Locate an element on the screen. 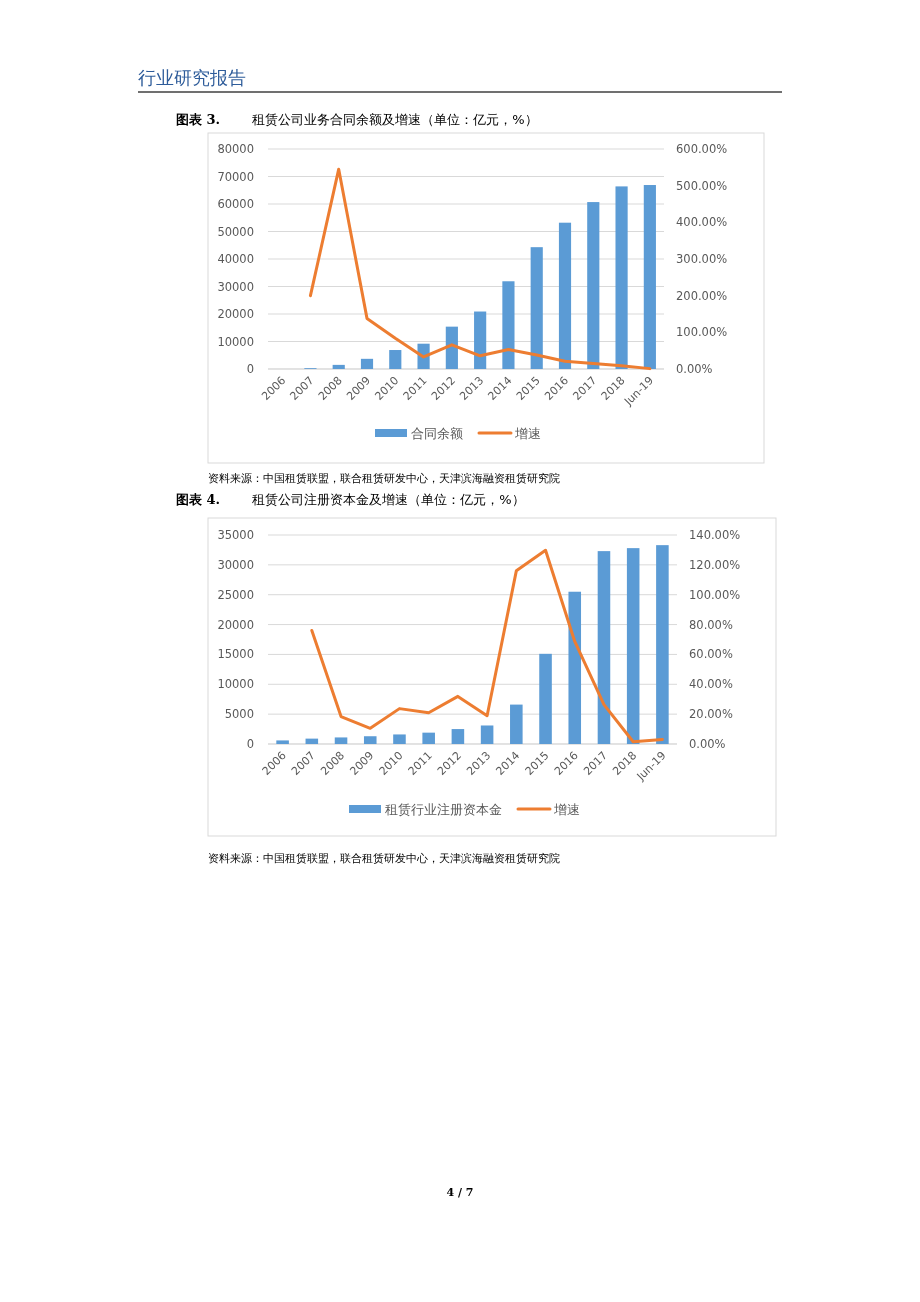 This screenshot has width=920, height=1302. y-tick-label: 35000 is located at coordinates (235, 535).